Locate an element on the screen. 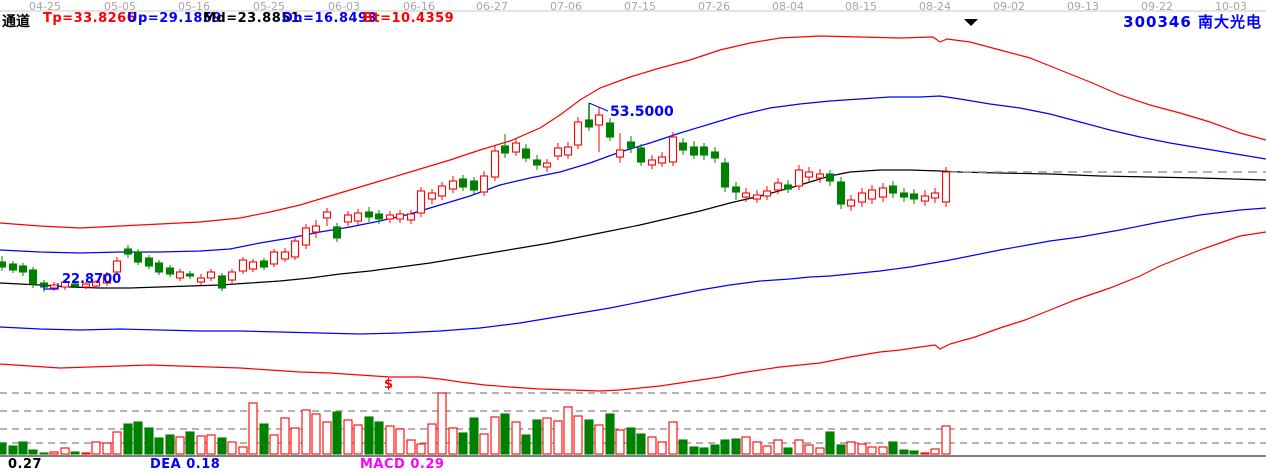 The image size is (1266, 472). date-label: 05-25 is located at coordinates (269, 6).